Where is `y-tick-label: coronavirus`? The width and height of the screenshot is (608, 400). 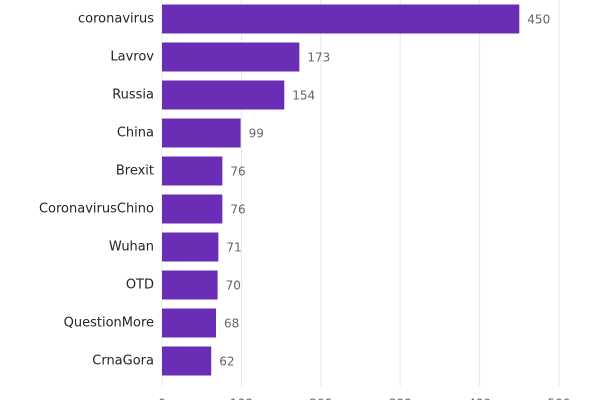 y-tick-label: coronavirus is located at coordinates (116, 19).